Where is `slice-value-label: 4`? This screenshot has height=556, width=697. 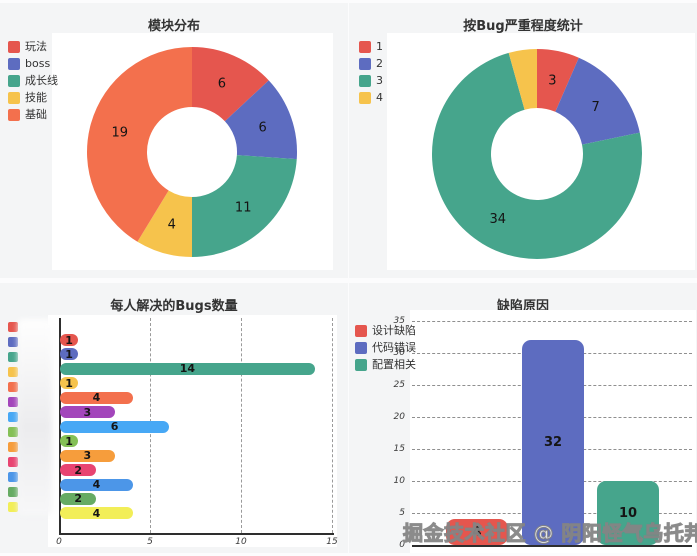
slice-value-label: 4 is located at coordinates (172, 225).